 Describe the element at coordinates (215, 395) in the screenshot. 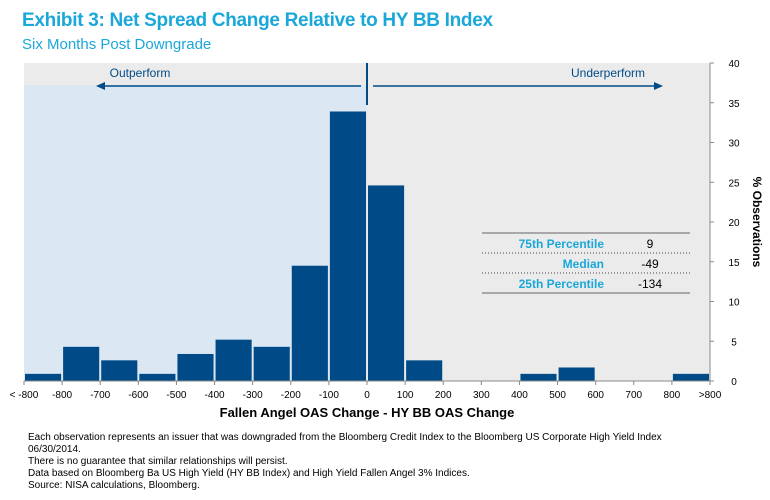

I see `x-tick-label: -400` at that location.